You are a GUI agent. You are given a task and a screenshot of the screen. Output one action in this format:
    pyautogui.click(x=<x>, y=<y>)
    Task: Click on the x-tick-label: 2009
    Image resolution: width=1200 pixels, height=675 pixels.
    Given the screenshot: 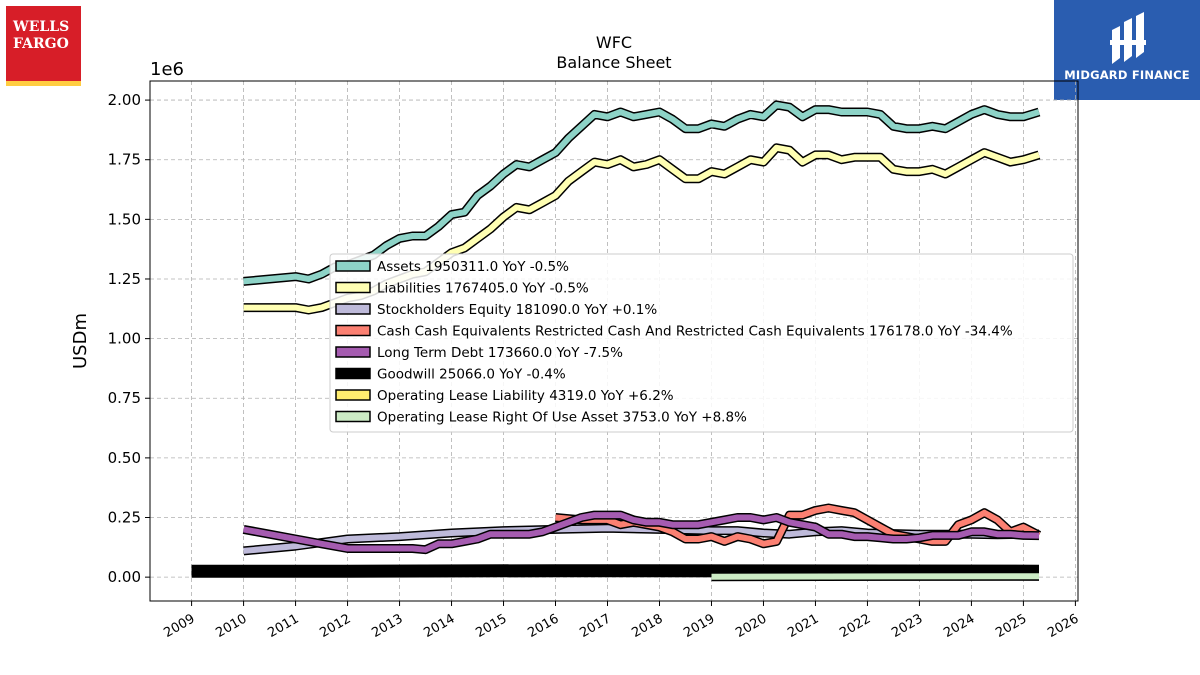 What is the action you would take?
    pyautogui.click(x=179, y=626)
    